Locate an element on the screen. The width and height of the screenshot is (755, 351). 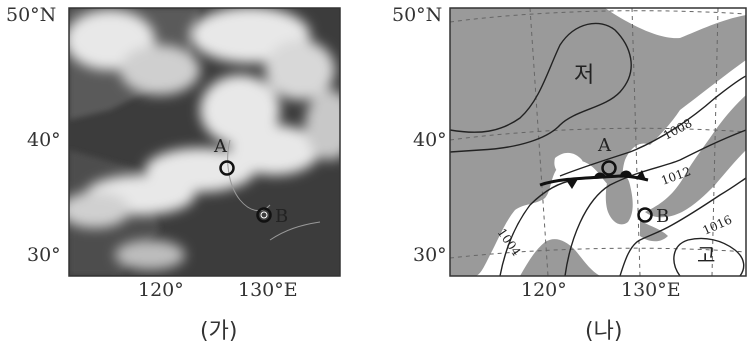
panel-a-lat-30: 30° is located at coordinates (44, 255).